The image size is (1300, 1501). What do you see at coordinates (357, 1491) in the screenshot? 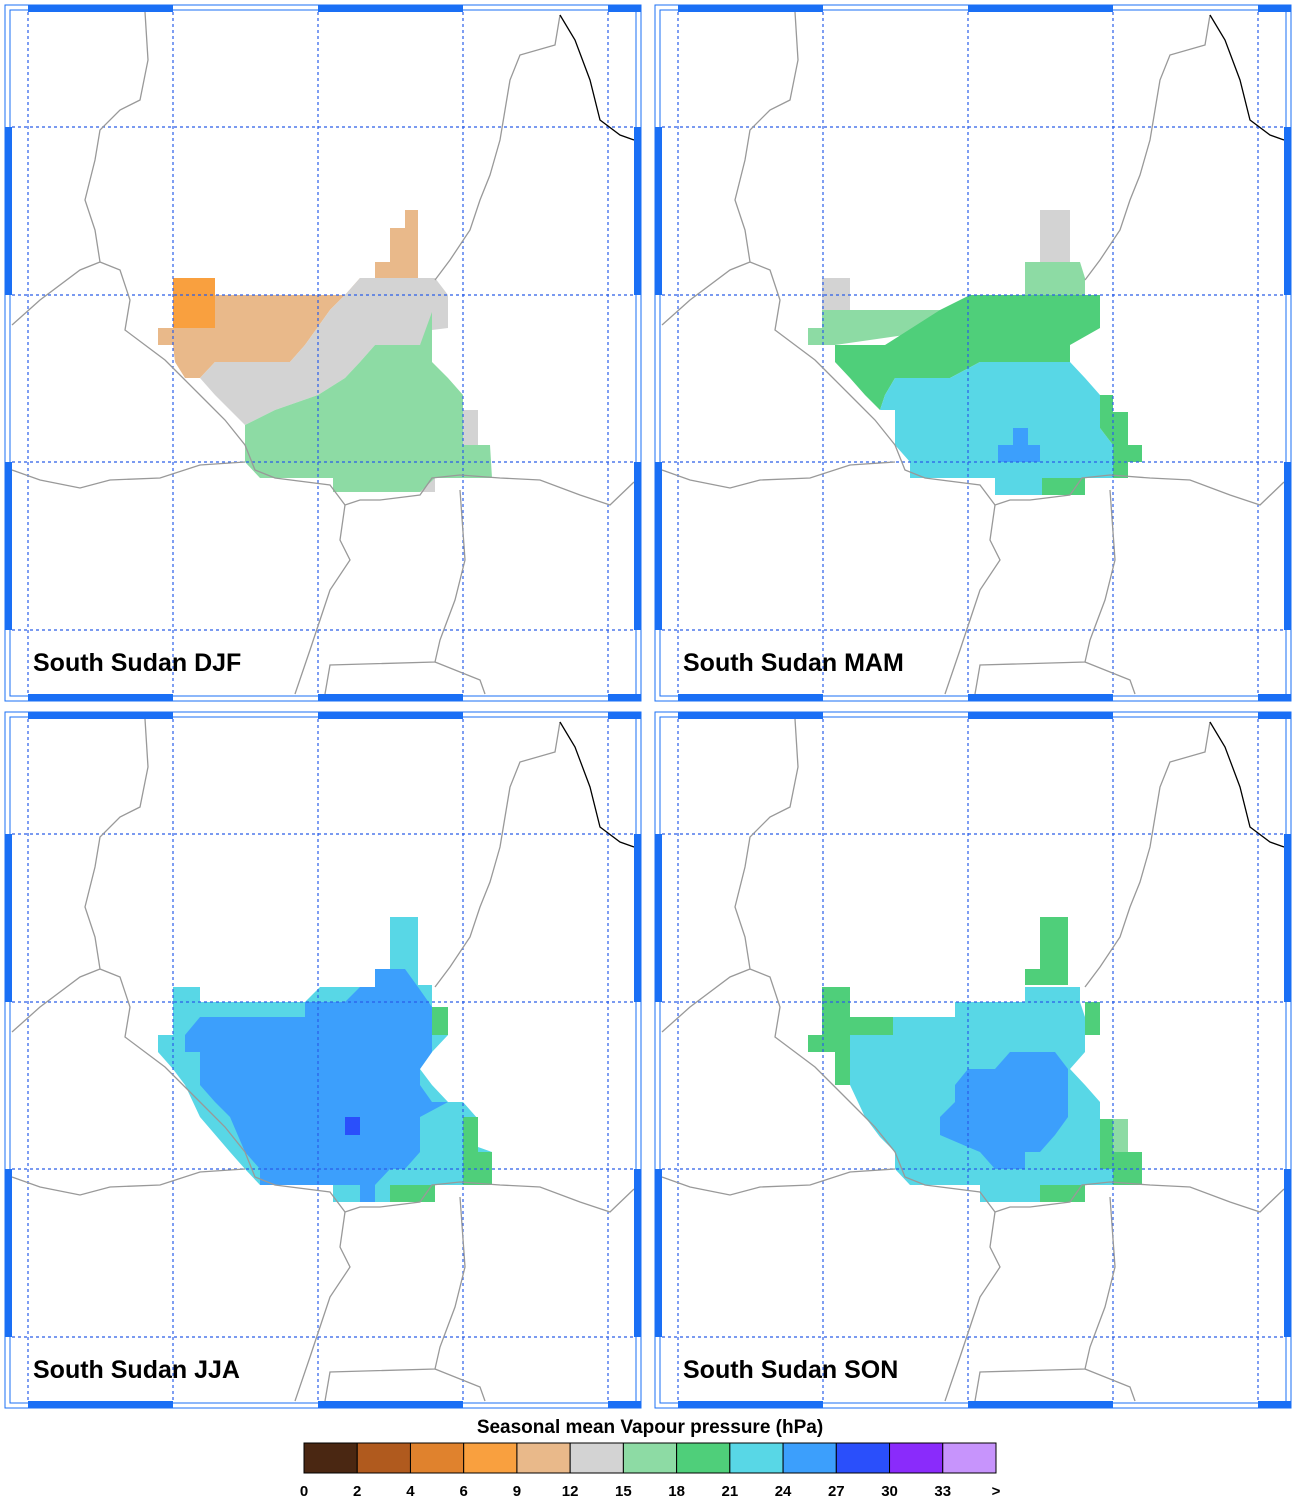
I see `colorbar-label: 2` at bounding box center [357, 1491].